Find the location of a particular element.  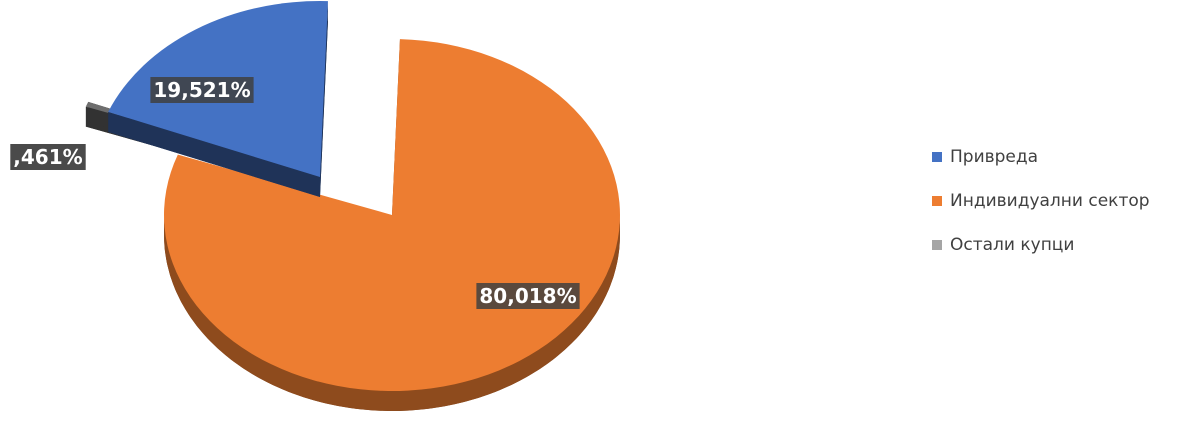

svg-text: 19,521% is located at coordinates (201, 90).